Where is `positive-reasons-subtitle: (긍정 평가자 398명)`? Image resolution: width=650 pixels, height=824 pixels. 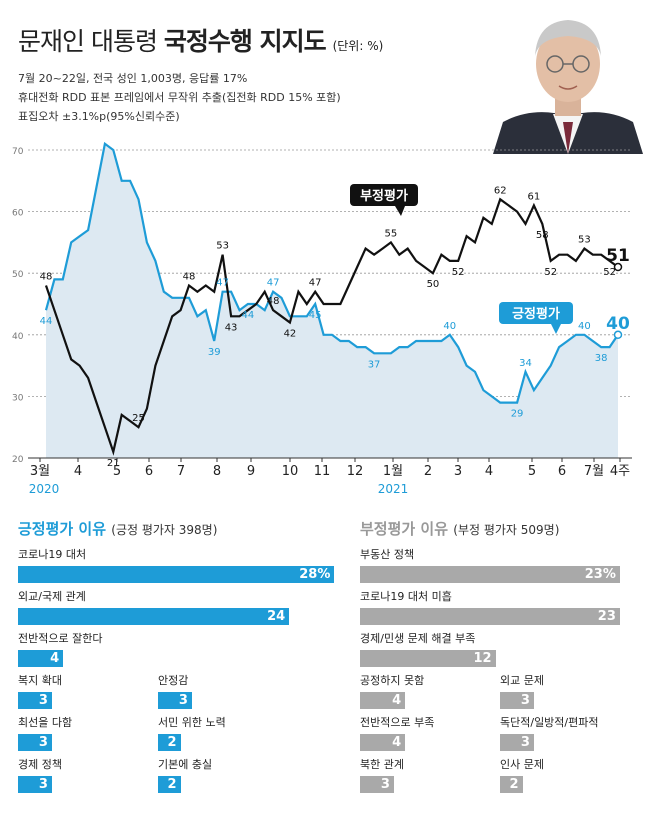 positive-reasons-subtitle: (긍정 평가자 398명) is located at coordinates (164, 530).